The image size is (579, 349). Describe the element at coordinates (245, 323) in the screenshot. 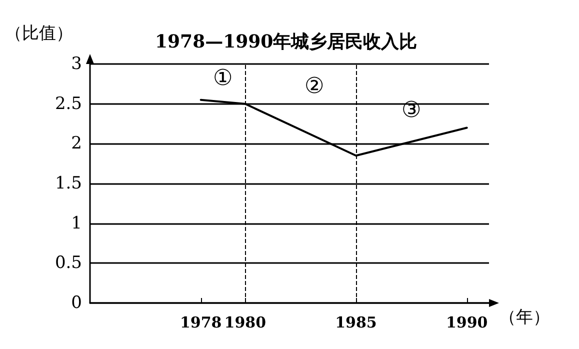

I see `x-tick-label: 1980` at that location.